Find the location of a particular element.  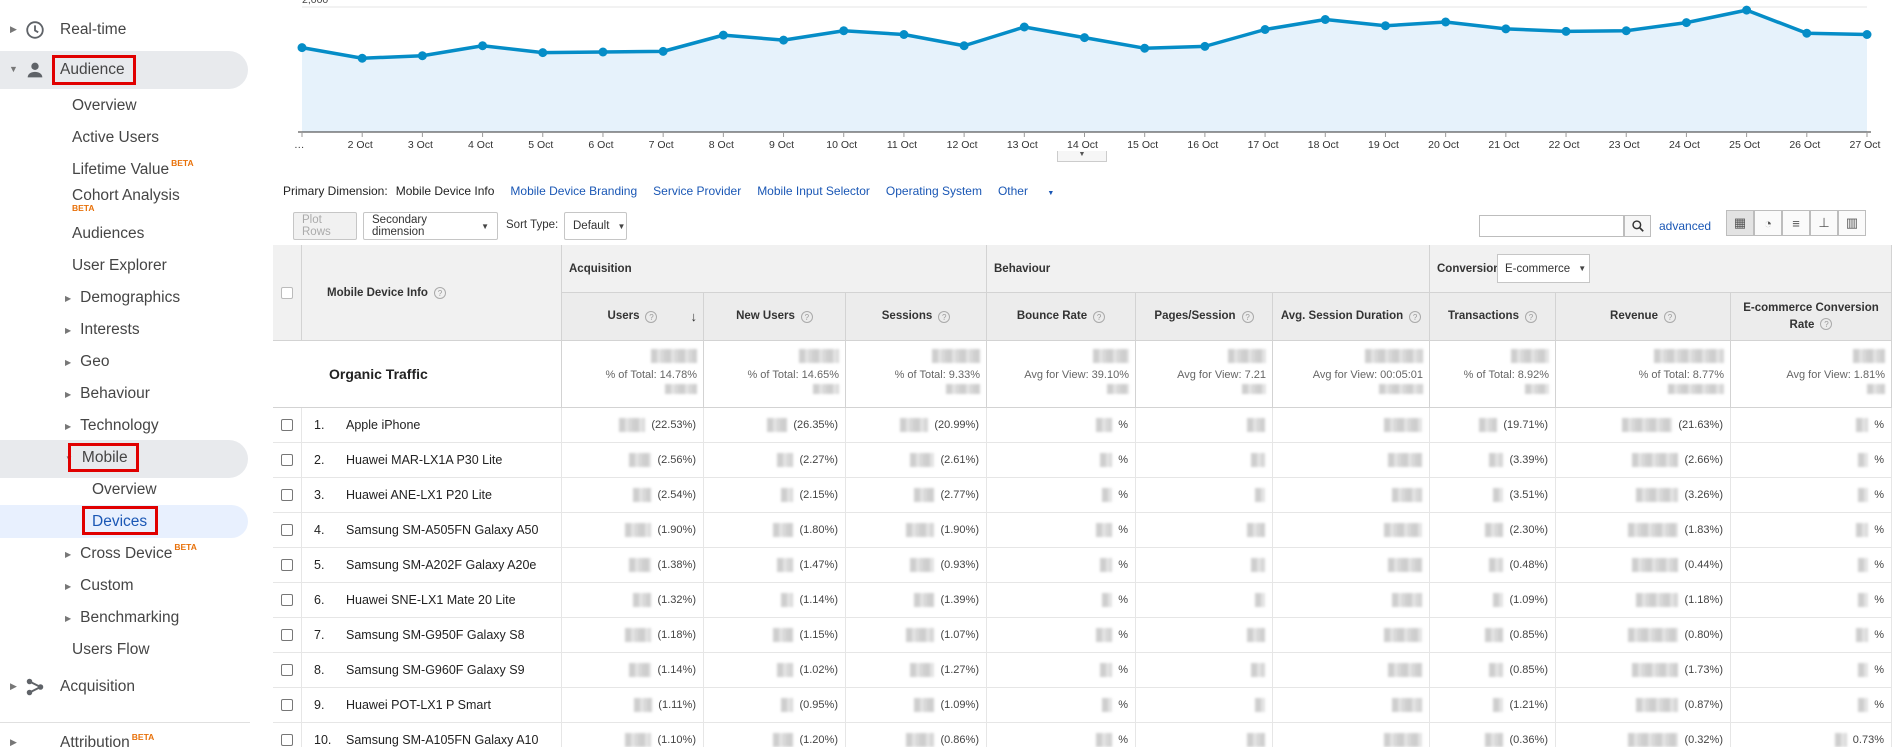

sidebar-item-mobile-overview: Overview is located at coordinates (124, 490).